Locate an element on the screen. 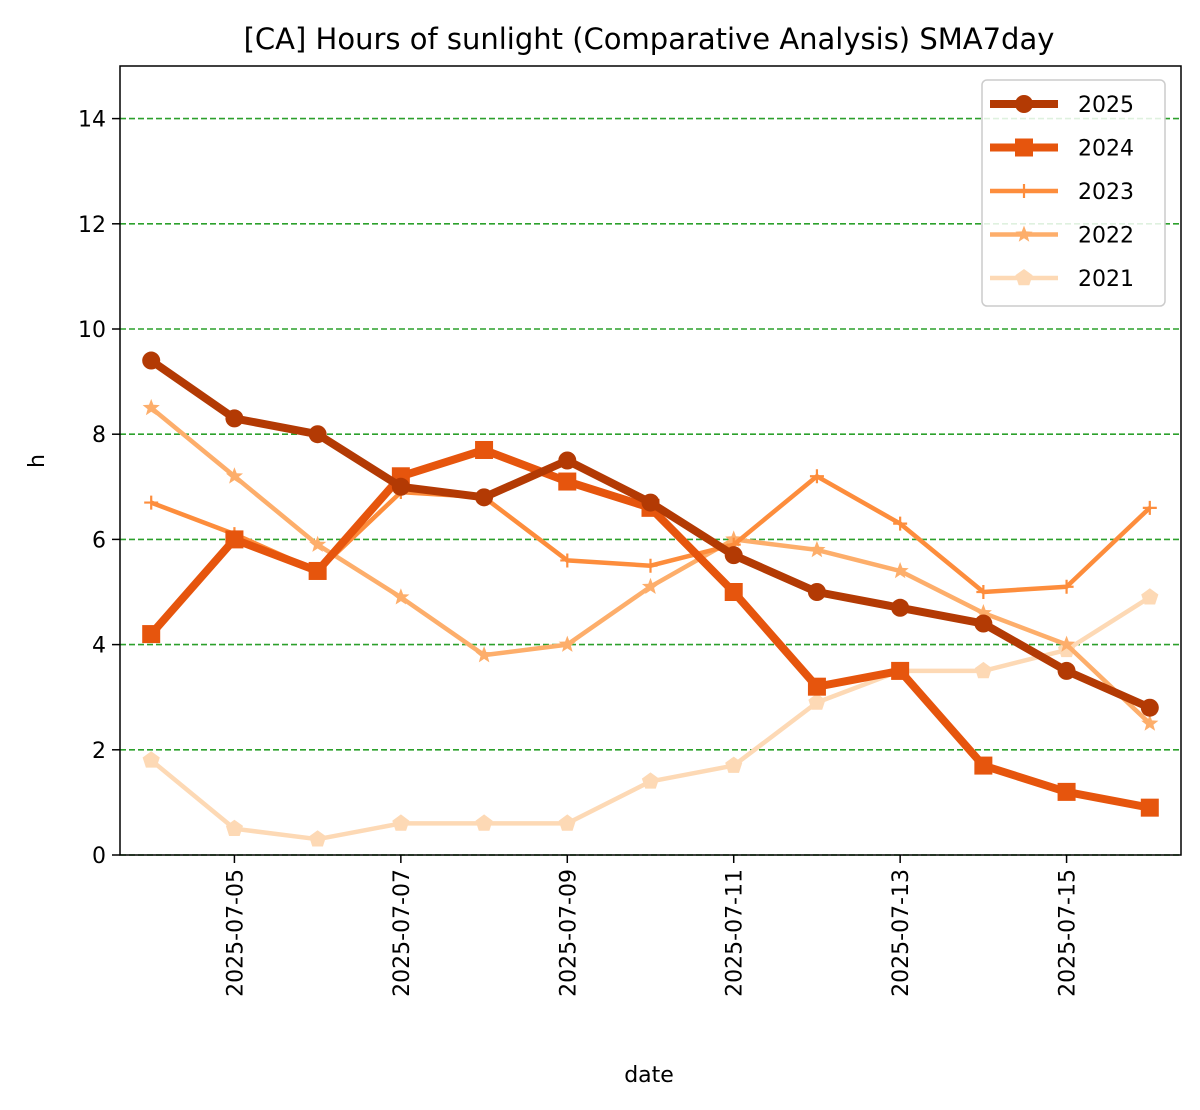 The width and height of the screenshot is (1200, 1110). legend-item: 2021 is located at coordinates (1062, 279).